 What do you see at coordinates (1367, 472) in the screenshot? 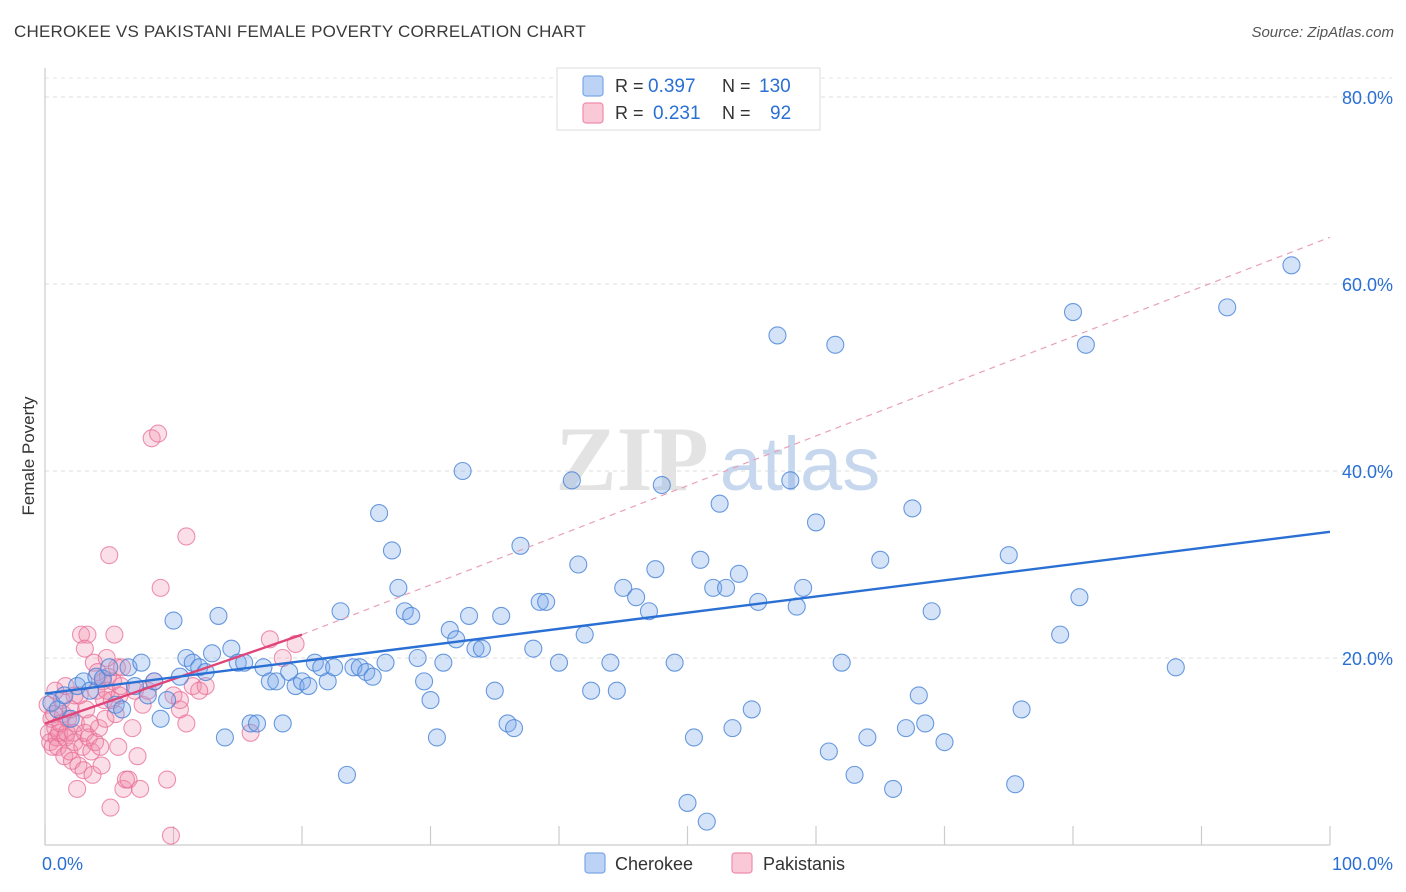
I see `y-tick-label: 40.0%` at bounding box center [1367, 472].